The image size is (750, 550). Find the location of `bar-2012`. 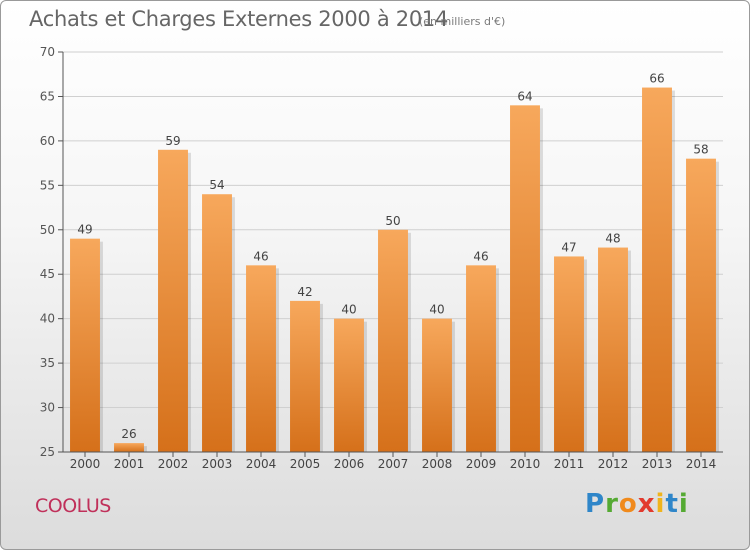

bar-2012 is located at coordinates (613, 349).